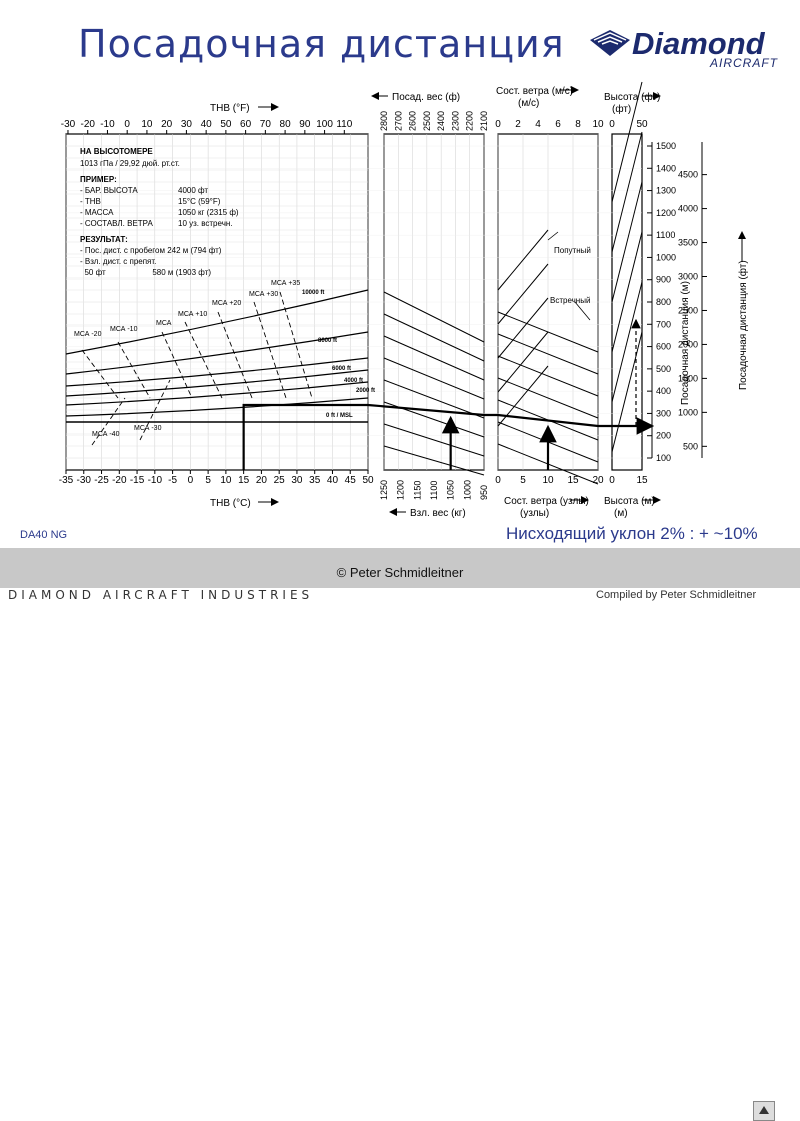  What do you see at coordinates (98, 179) in the screenshot?
I see `example-heading: ПРИМЕР:` at bounding box center [98, 179].